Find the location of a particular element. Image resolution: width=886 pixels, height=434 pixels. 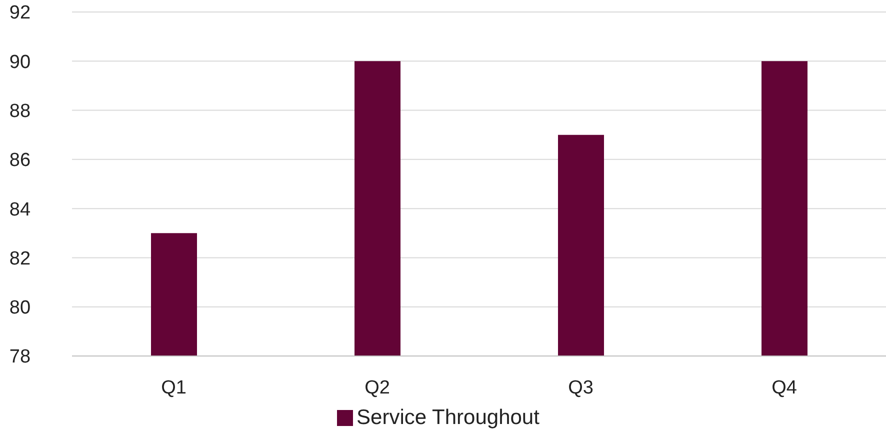

y-tick-label: 88 is located at coordinates (20, 111).